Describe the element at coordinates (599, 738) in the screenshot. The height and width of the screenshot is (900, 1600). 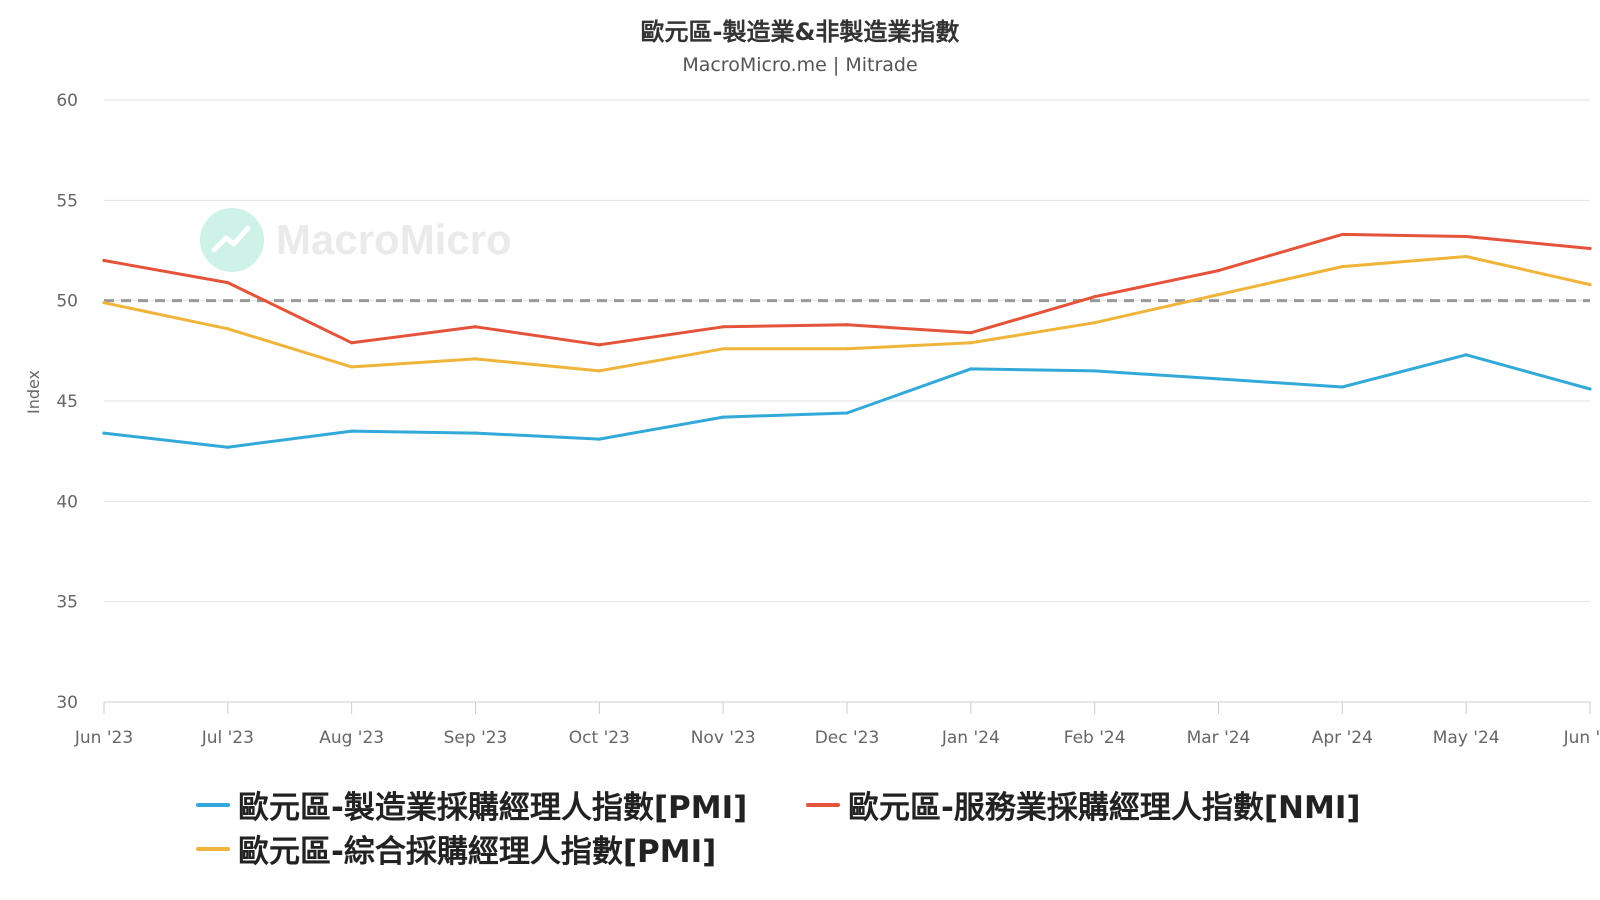
I see `x-tick-label: Oct '23` at that location.